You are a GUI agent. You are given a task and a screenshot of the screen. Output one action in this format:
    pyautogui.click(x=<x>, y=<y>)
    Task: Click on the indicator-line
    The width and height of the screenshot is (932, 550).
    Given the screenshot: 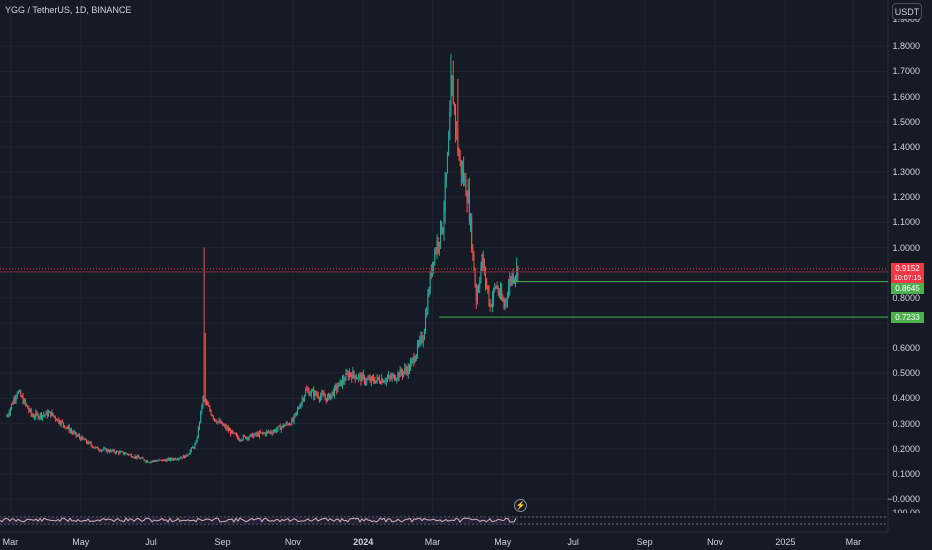 What is the action you would take?
    pyautogui.click(x=258, y=520)
    